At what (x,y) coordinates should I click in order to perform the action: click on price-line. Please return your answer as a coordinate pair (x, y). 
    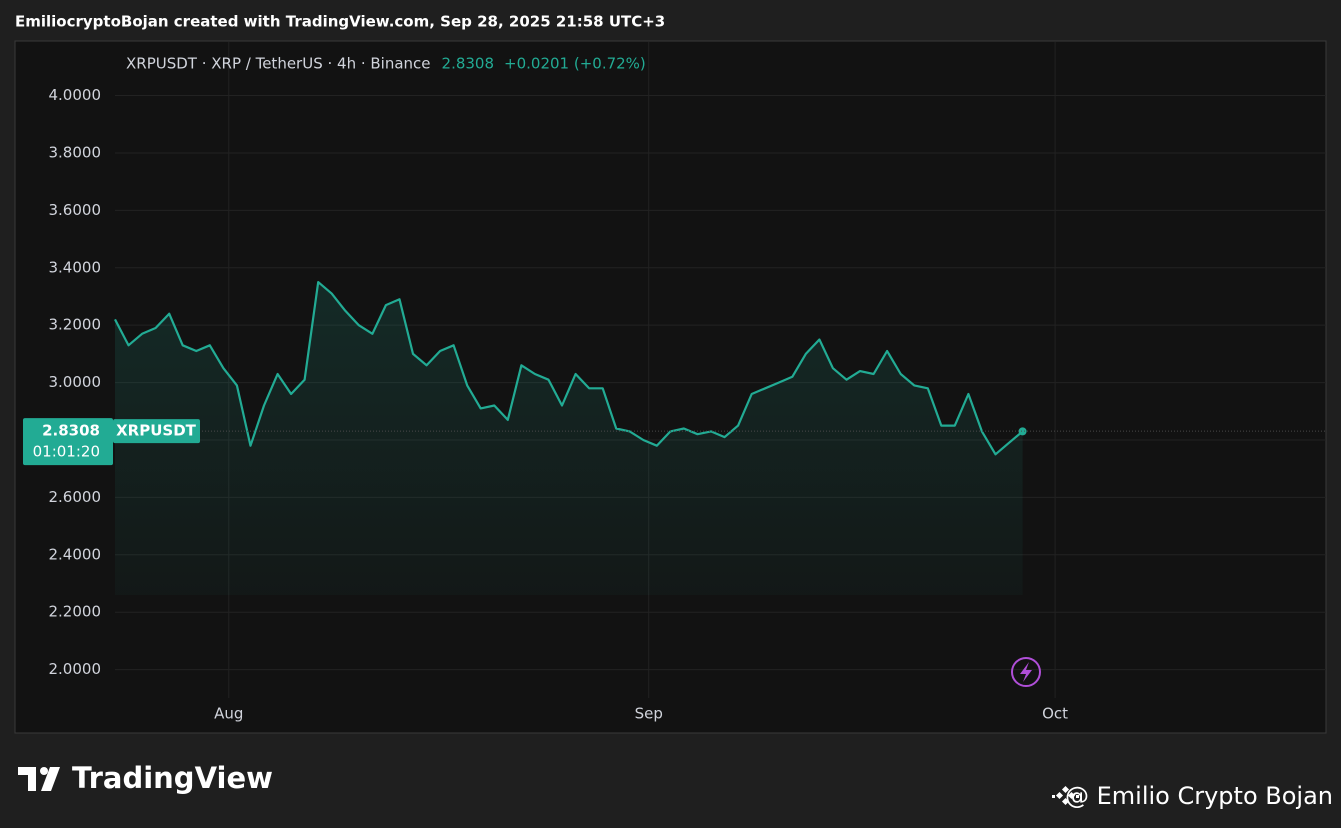
    Looking at the image, I should click on (569, 368).